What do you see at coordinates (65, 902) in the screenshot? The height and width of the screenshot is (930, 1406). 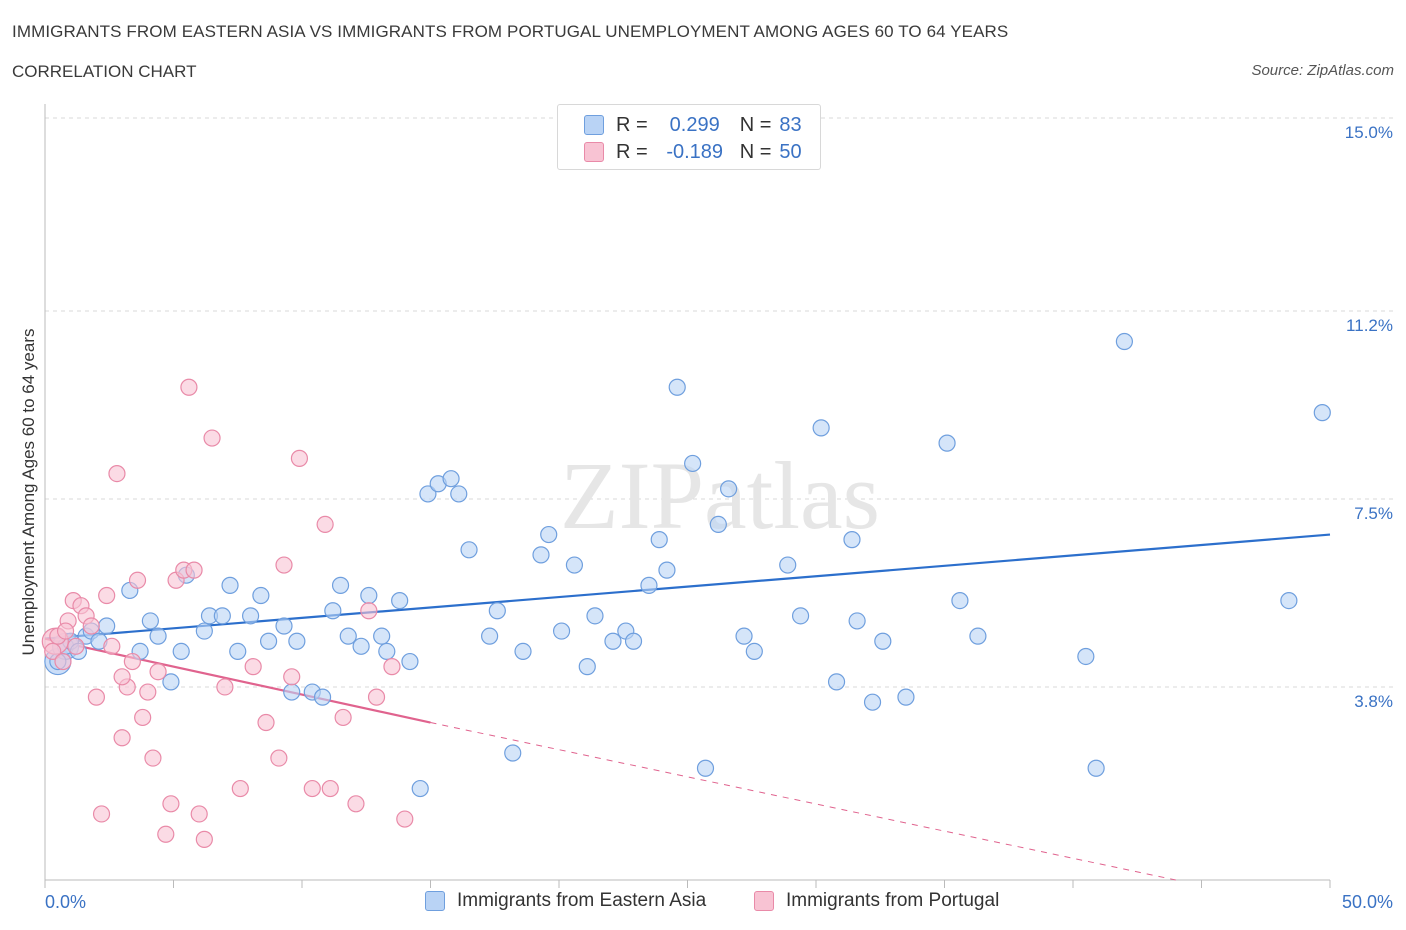 I see `x-tick-label: 0.0%` at bounding box center [65, 902].